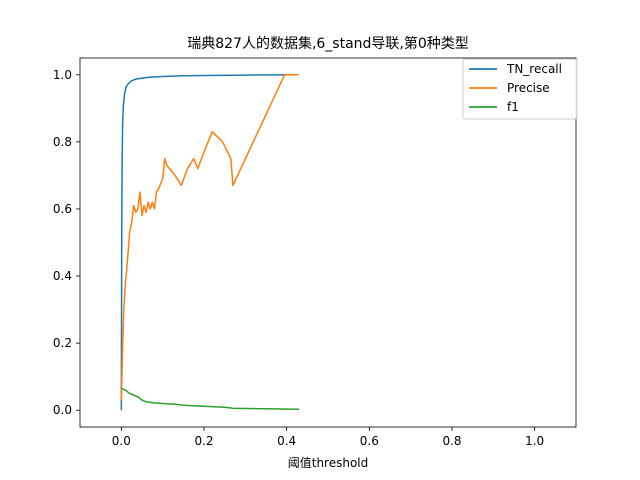 The image size is (640, 480). I want to click on y-tick-label: 0.4, so click(62, 276).